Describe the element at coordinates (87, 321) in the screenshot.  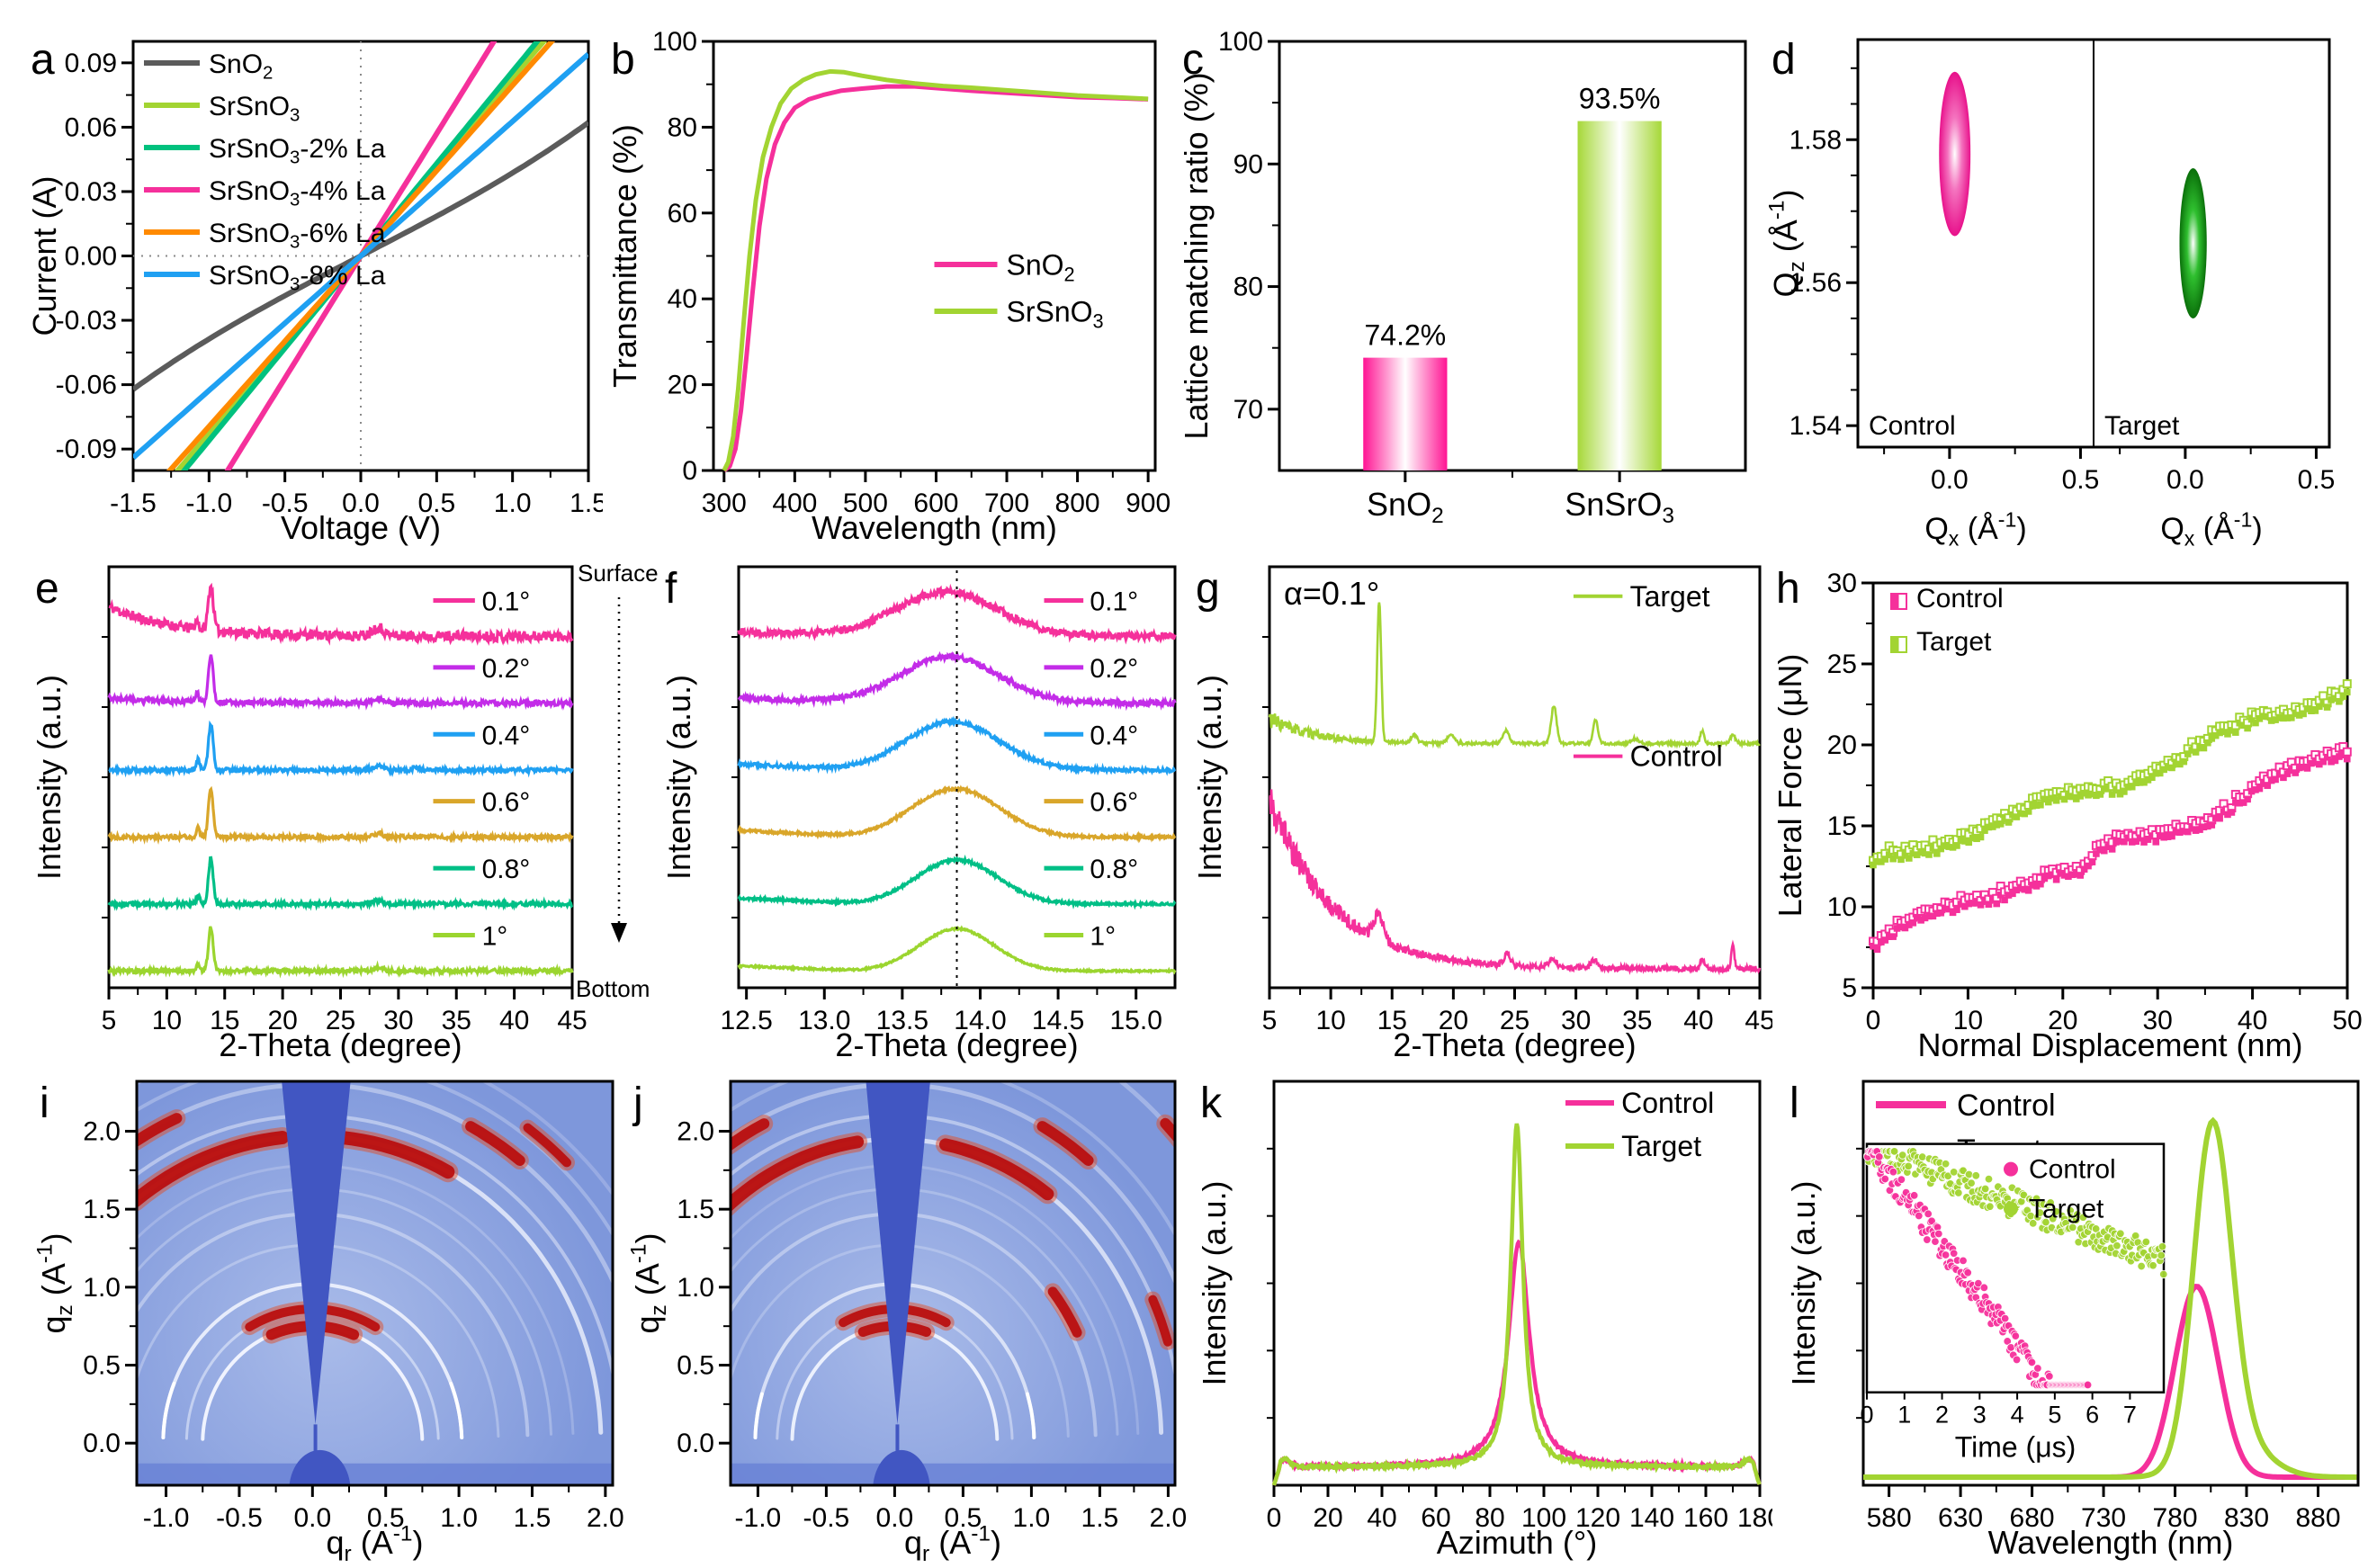
I see `y-tick: -0.03` at that location.